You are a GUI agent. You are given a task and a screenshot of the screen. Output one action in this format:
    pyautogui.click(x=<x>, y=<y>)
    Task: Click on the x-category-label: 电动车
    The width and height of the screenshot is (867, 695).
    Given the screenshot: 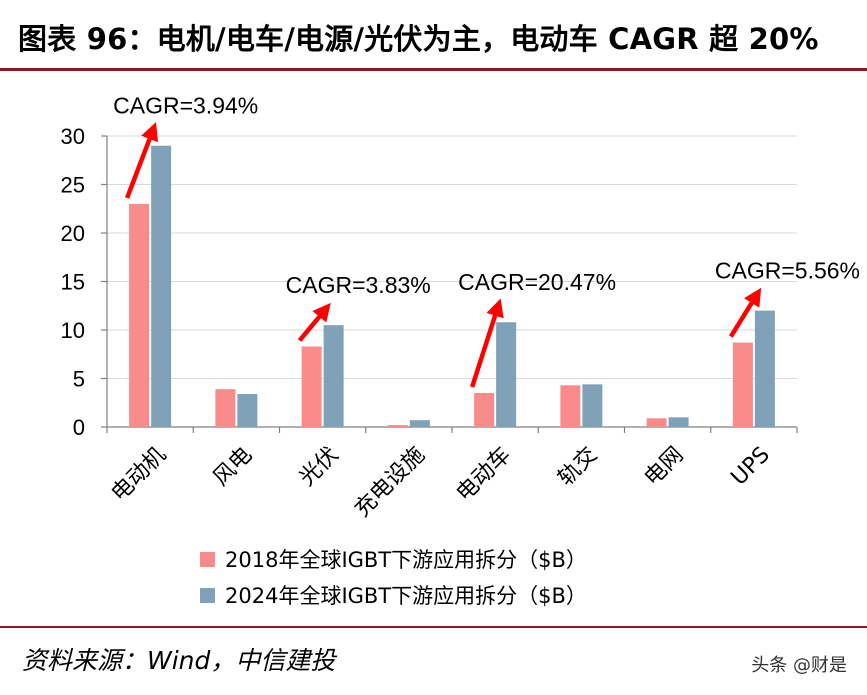 What is the action you would take?
    pyautogui.click(x=484, y=474)
    